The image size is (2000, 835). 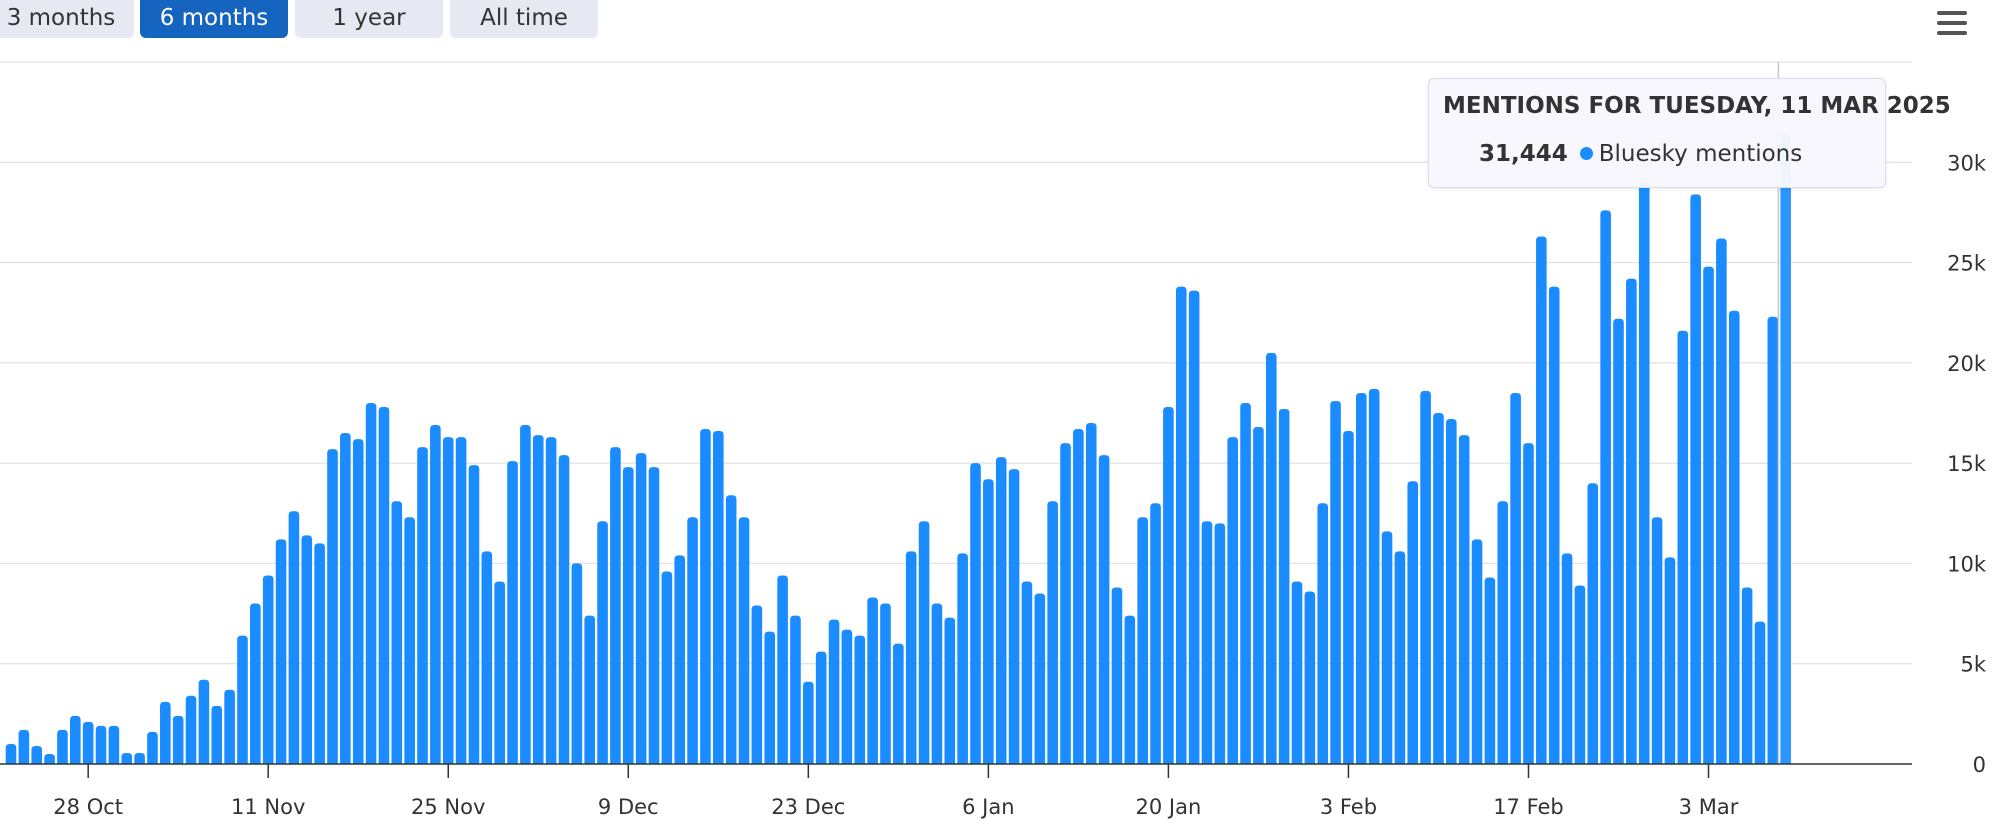 I want to click on range-button-6-months: 6 months, so click(x=214, y=19).